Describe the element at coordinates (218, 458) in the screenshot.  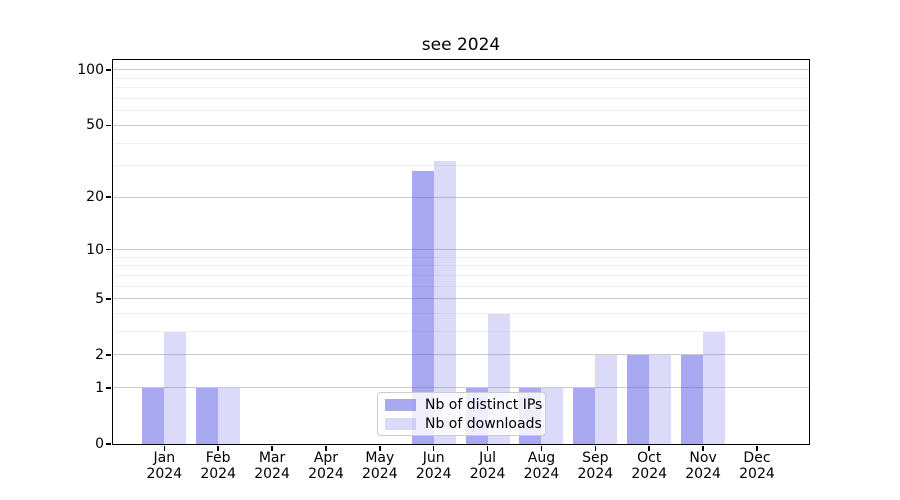
I see `x-tick-label-line: Feb` at that location.